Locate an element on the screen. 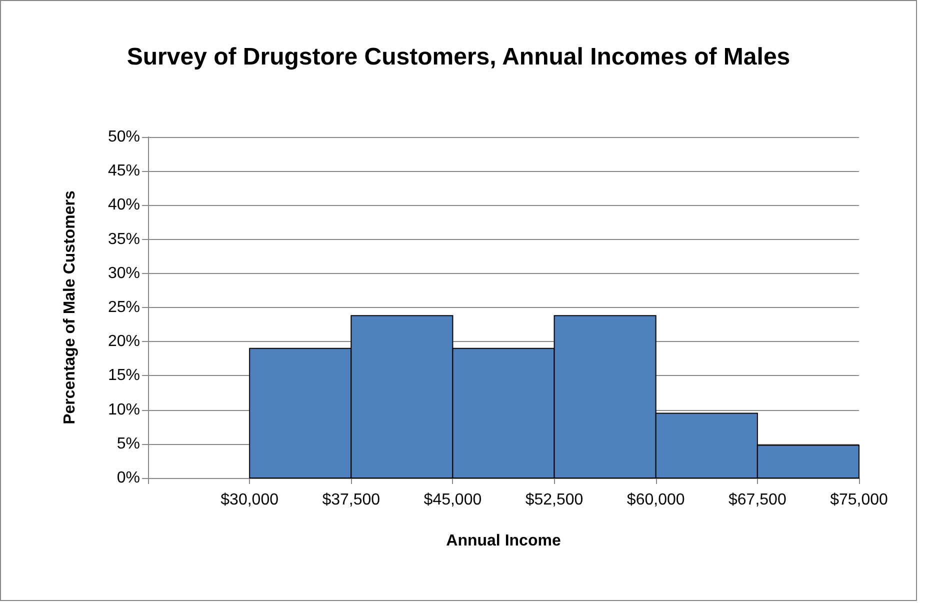 The height and width of the screenshot is (603, 925). y-tick-label: 0% is located at coordinates (128, 478).